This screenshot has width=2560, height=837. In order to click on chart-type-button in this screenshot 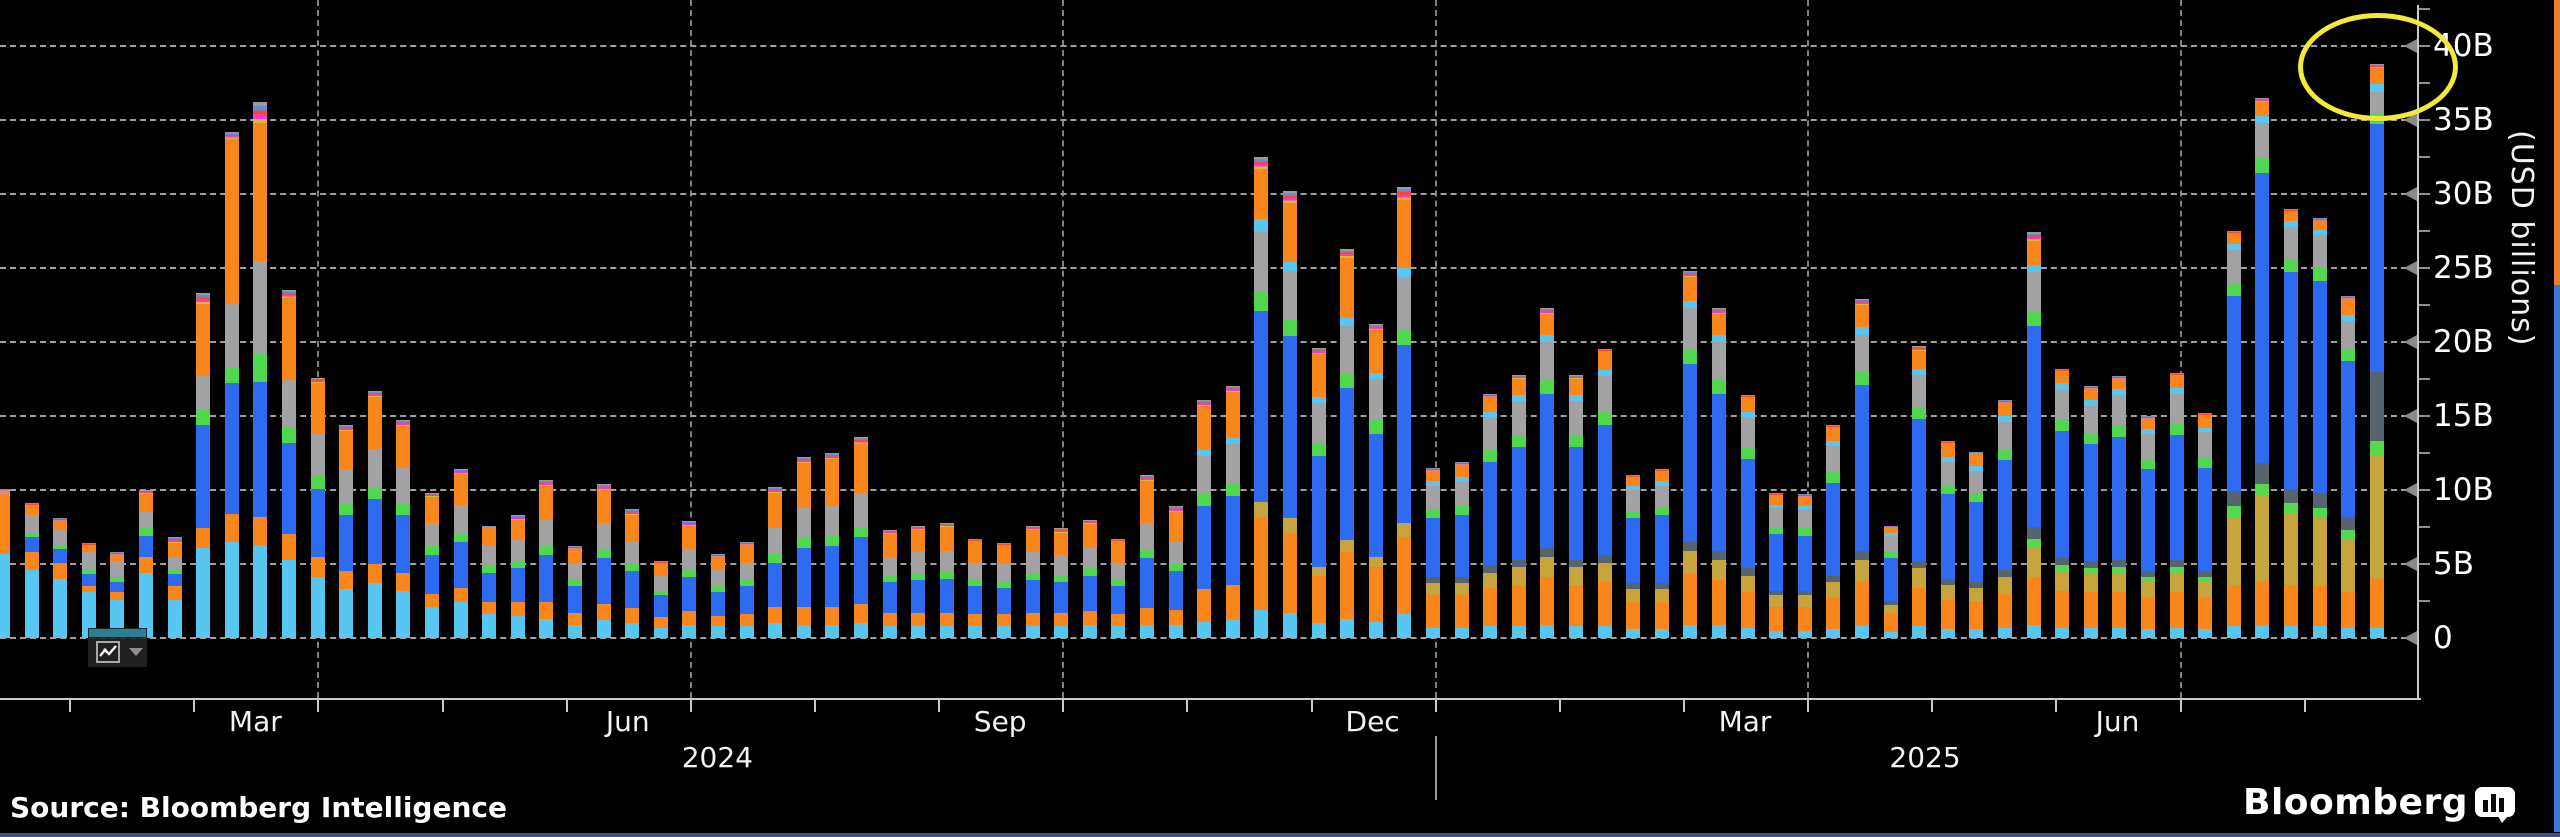, I will do `click(117, 647)`.